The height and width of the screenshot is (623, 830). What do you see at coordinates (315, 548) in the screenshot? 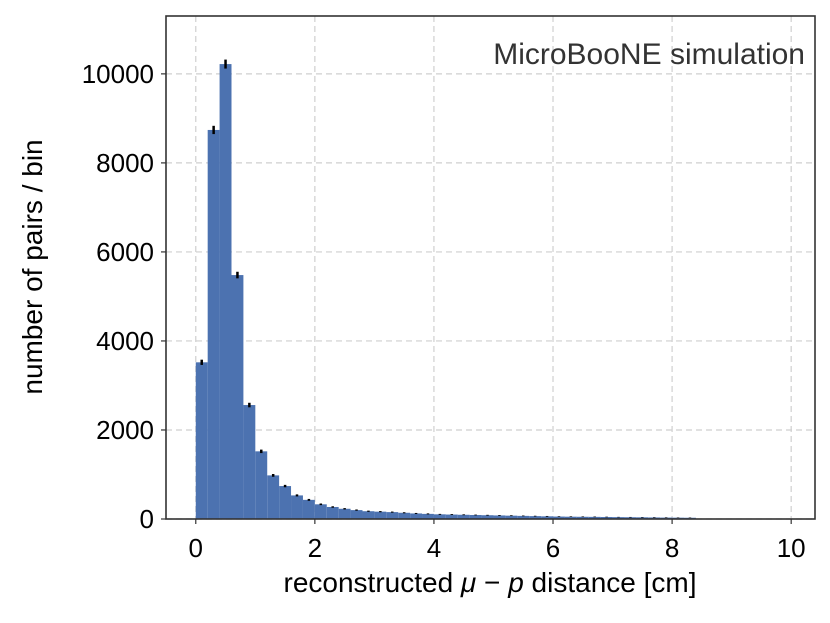
I see `x-tick-label: 2` at bounding box center [315, 548].